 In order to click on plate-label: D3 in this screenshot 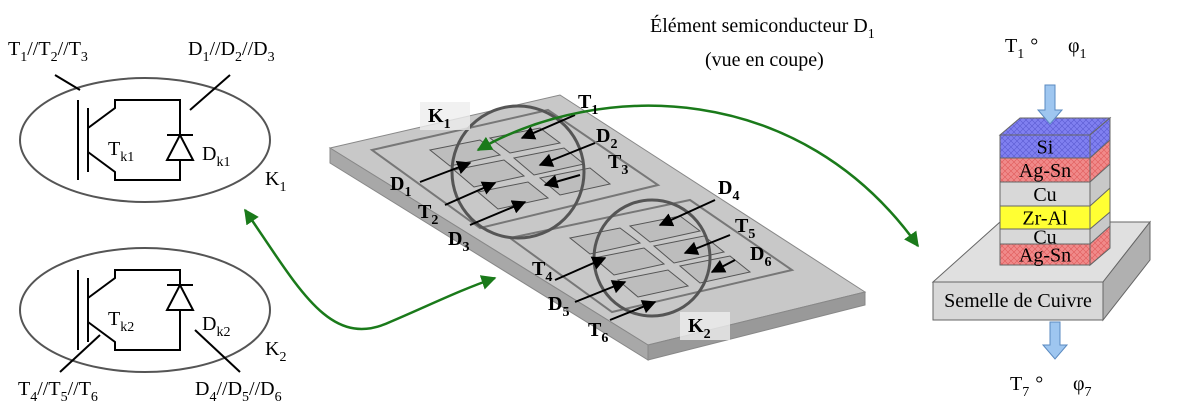, I will do `click(458, 241)`.